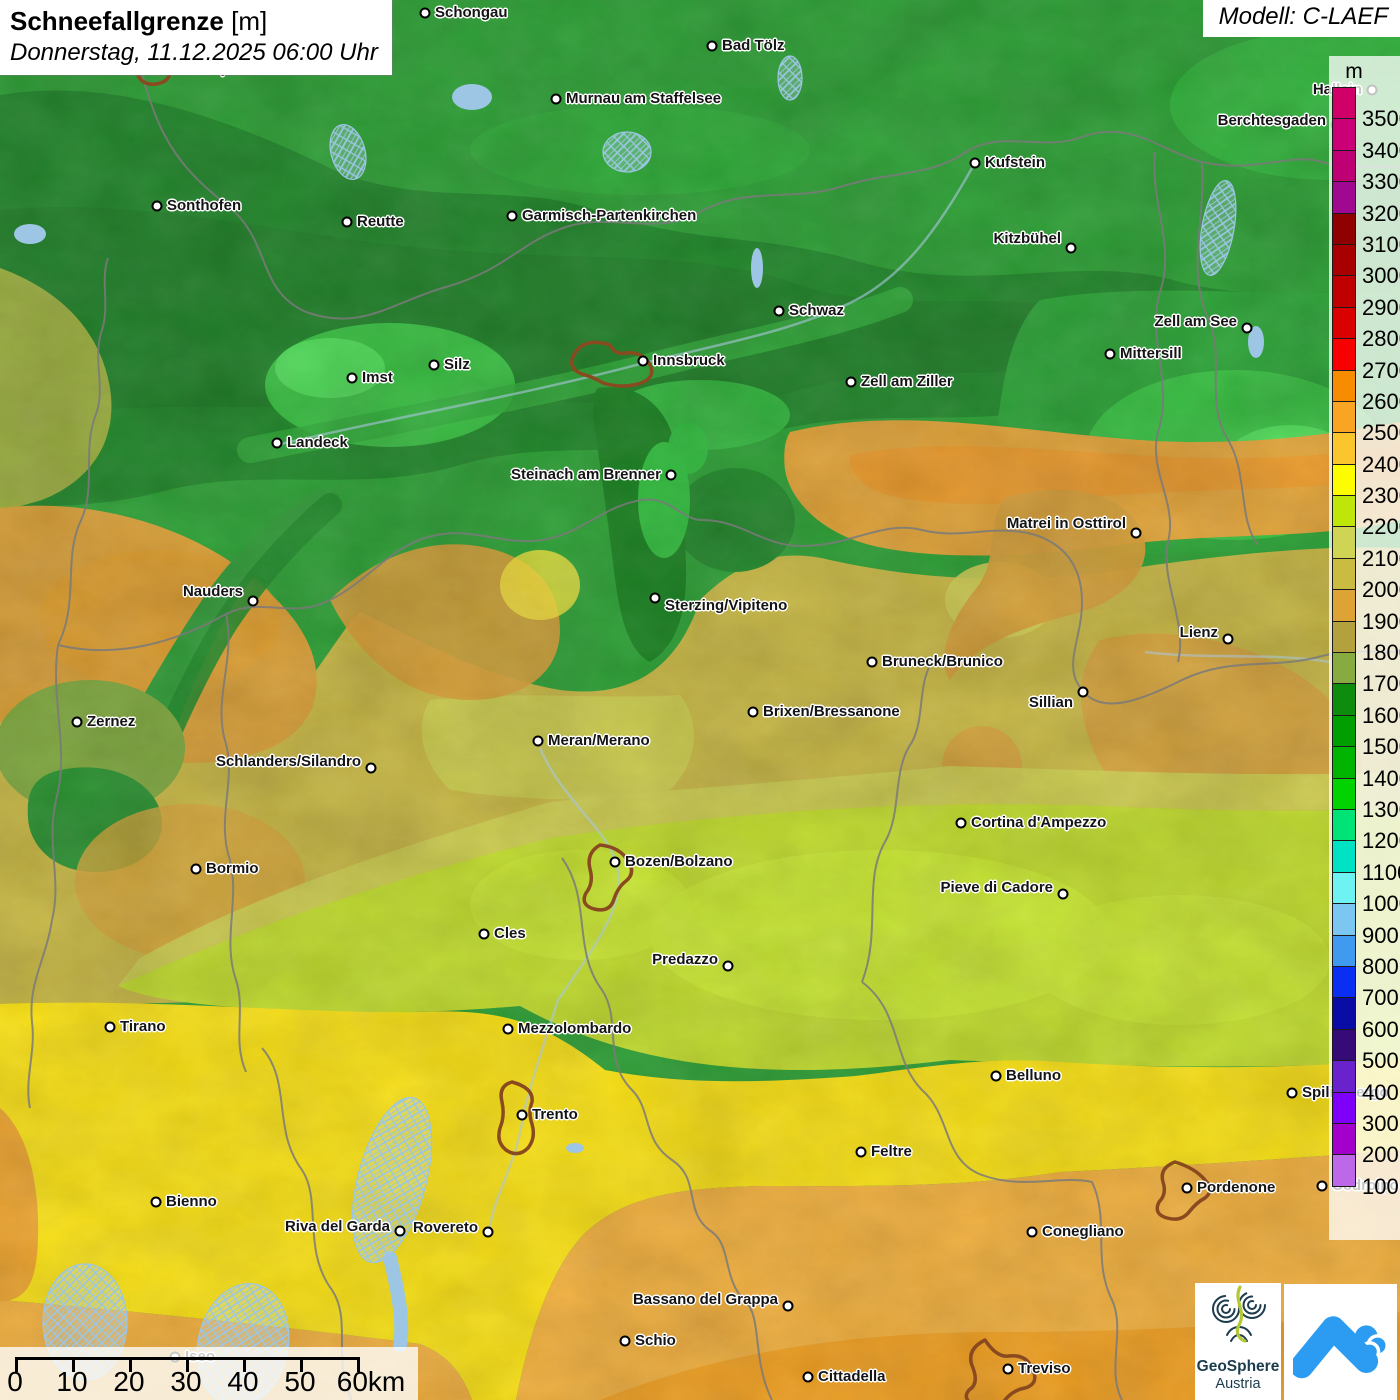 The height and width of the screenshot is (1400, 1400). What do you see at coordinates (1366, 548) in the screenshot?
I see `legend-cell-2100: 2100` at bounding box center [1366, 548].